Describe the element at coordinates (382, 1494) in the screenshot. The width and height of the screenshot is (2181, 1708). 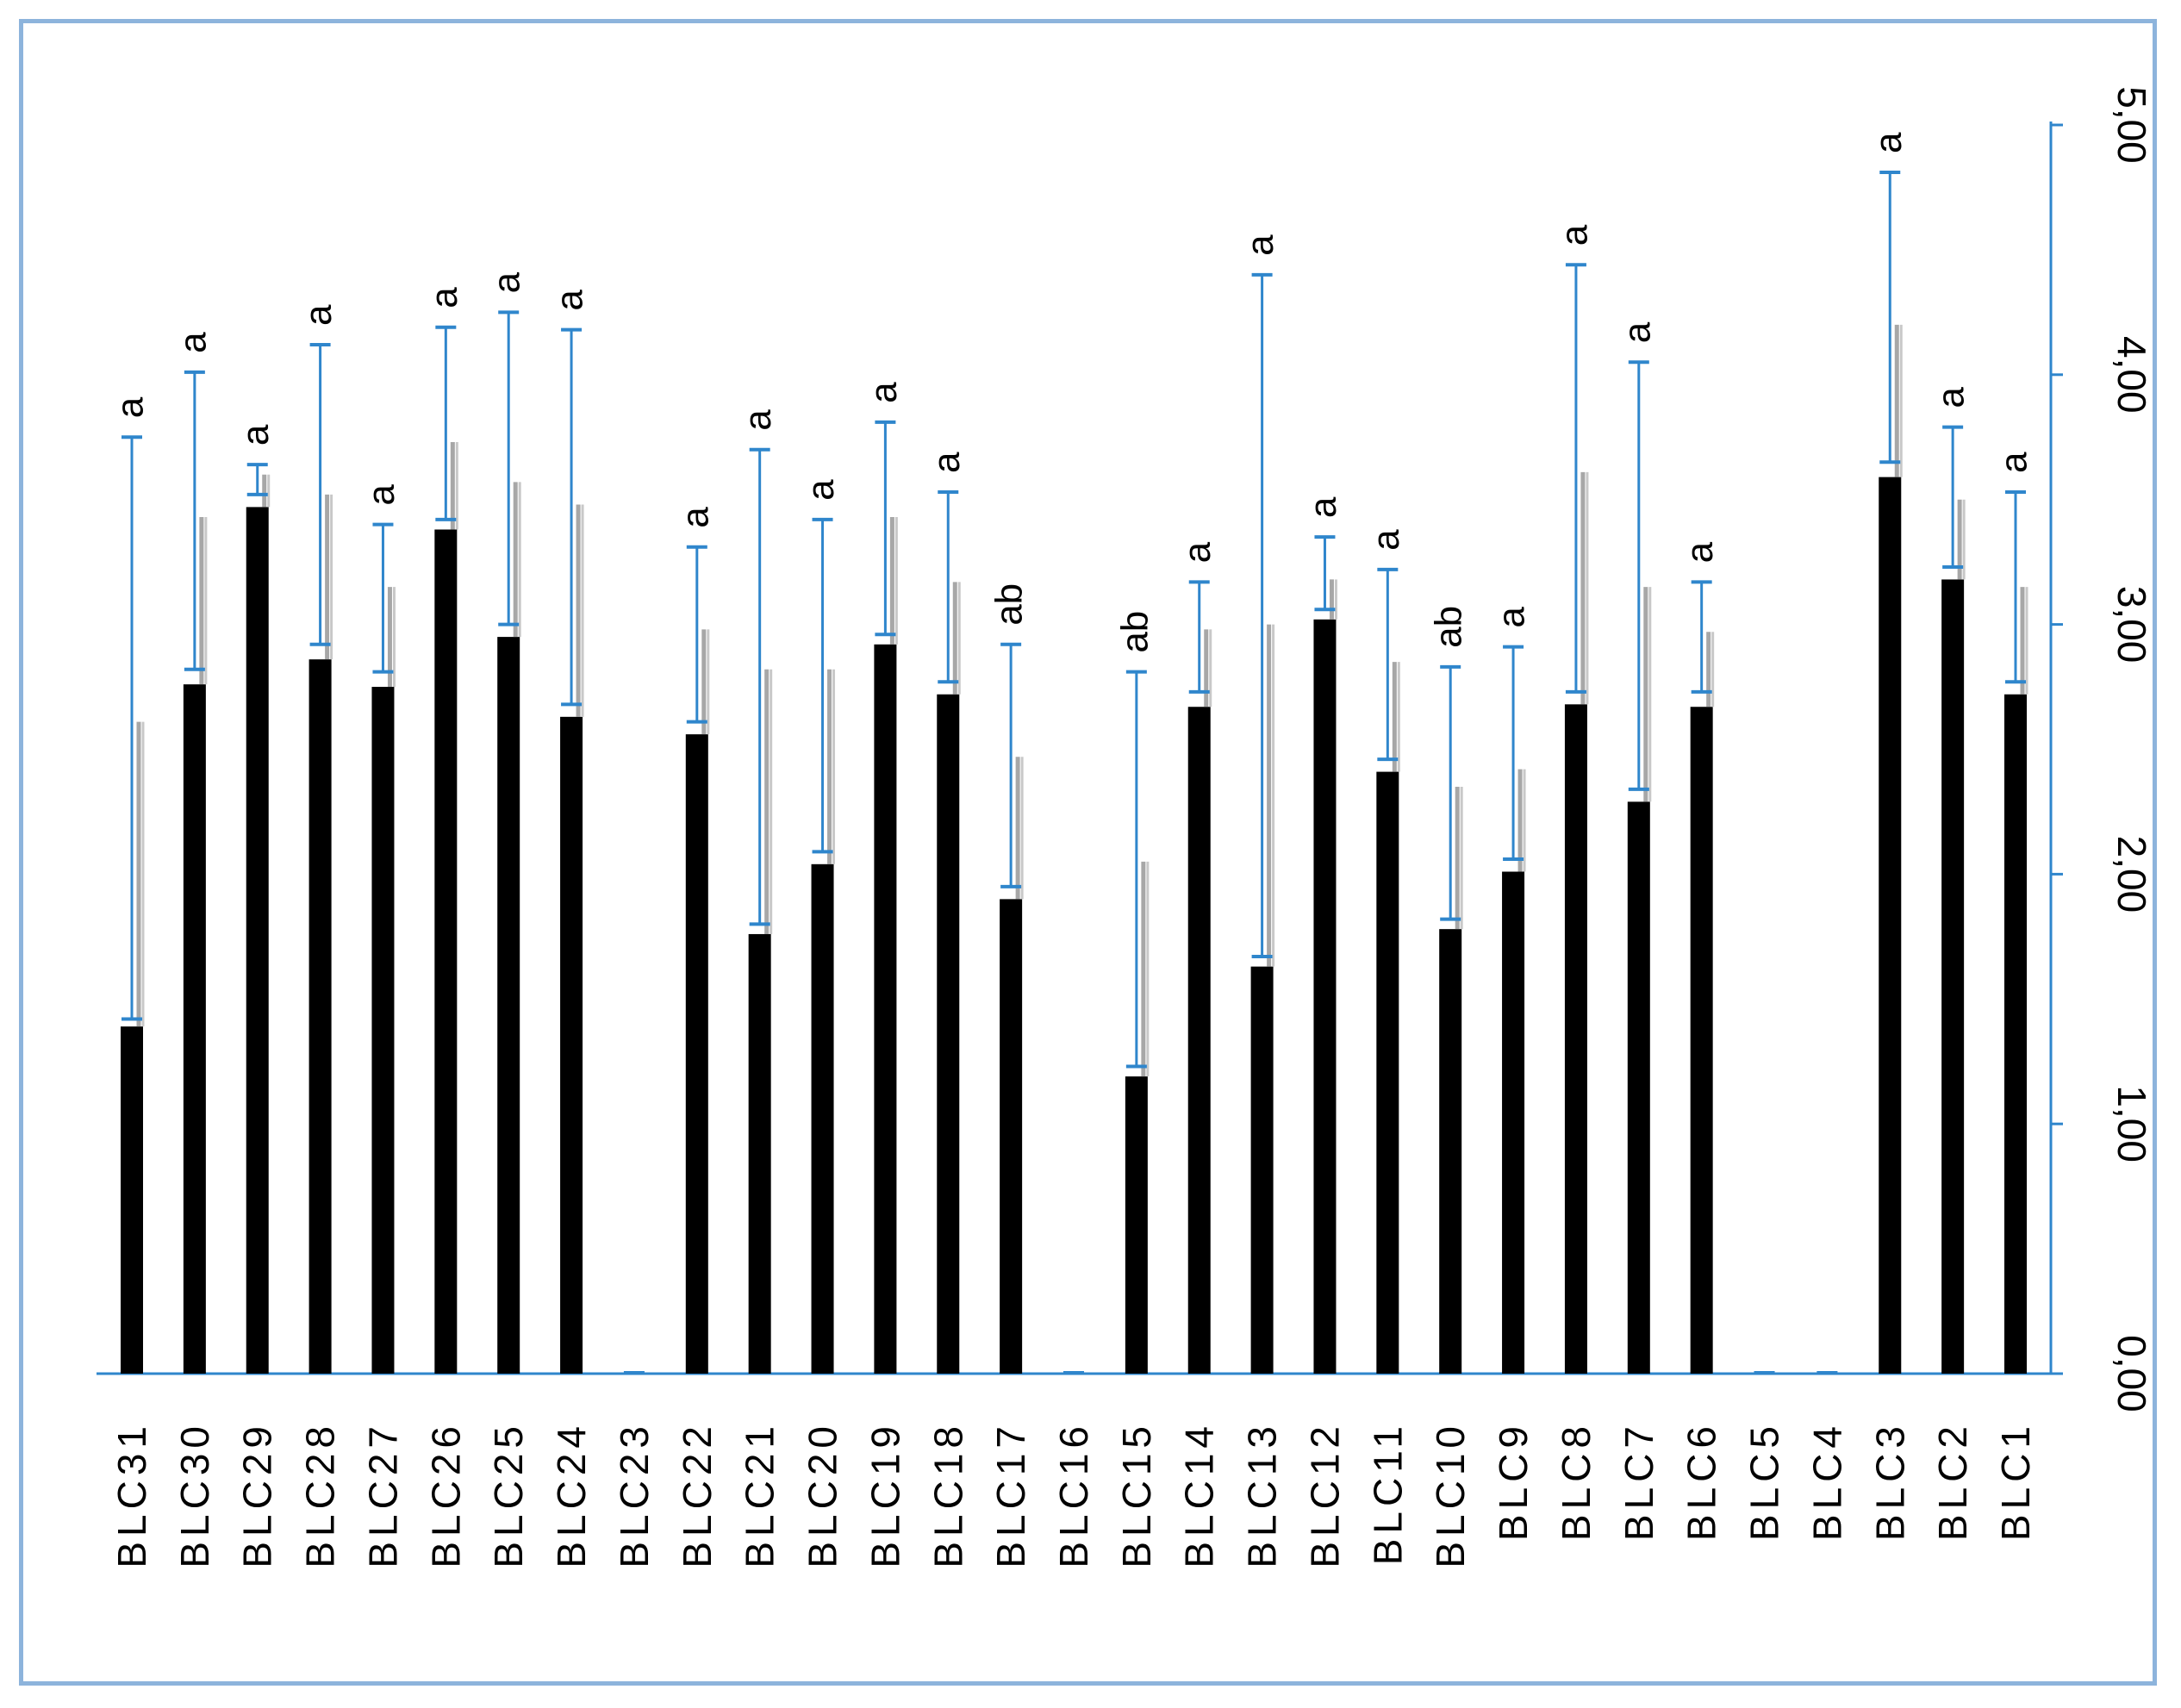
I see `category-label: BLC27` at that location.